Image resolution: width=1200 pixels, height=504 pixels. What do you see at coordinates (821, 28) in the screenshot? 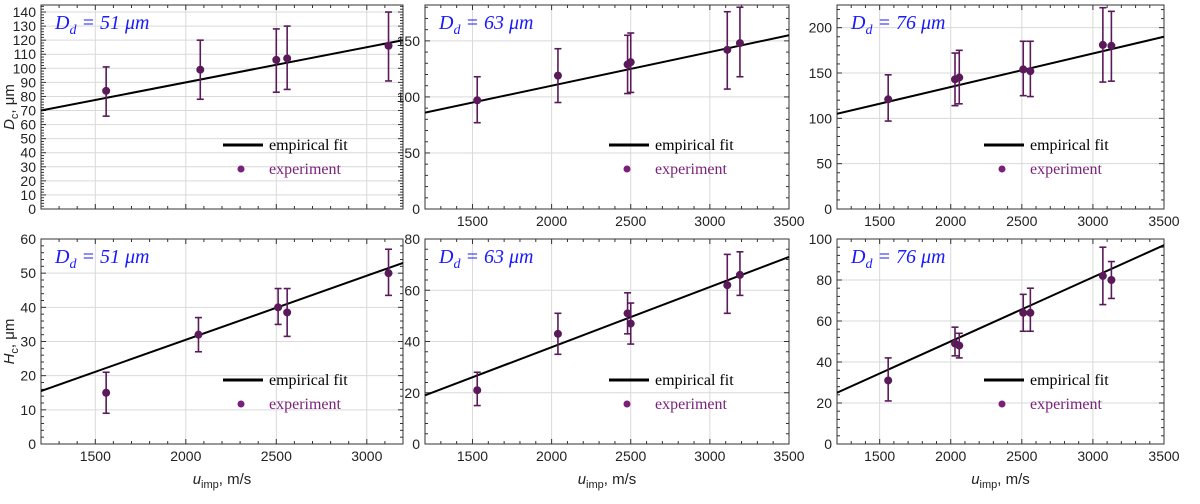
I see `y-tick-label: 200` at bounding box center [821, 28].